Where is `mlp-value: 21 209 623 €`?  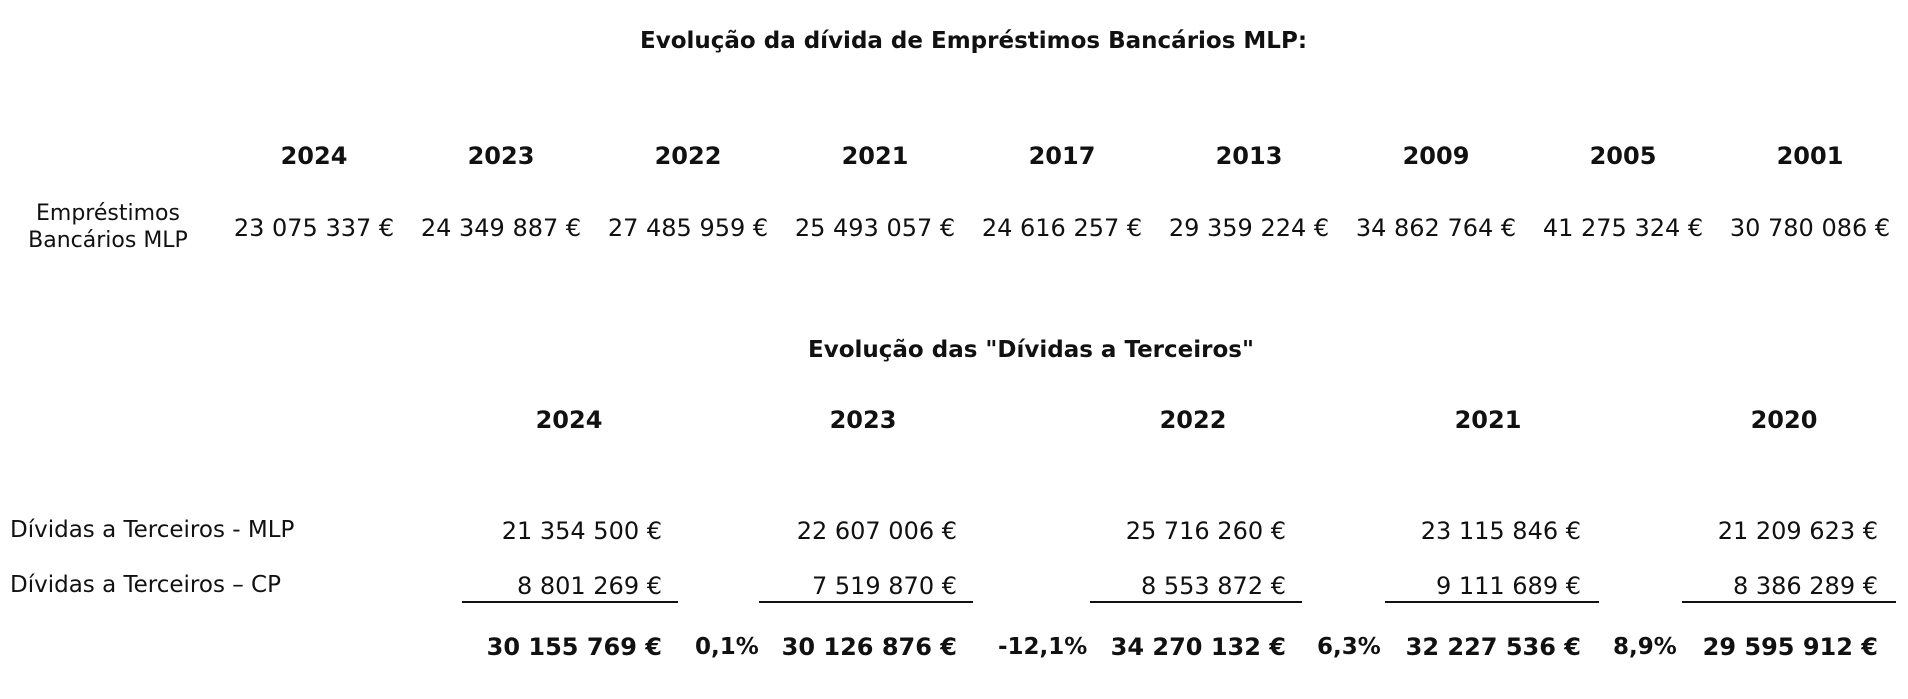 mlp-value: 21 209 623 € is located at coordinates (1797, 531).